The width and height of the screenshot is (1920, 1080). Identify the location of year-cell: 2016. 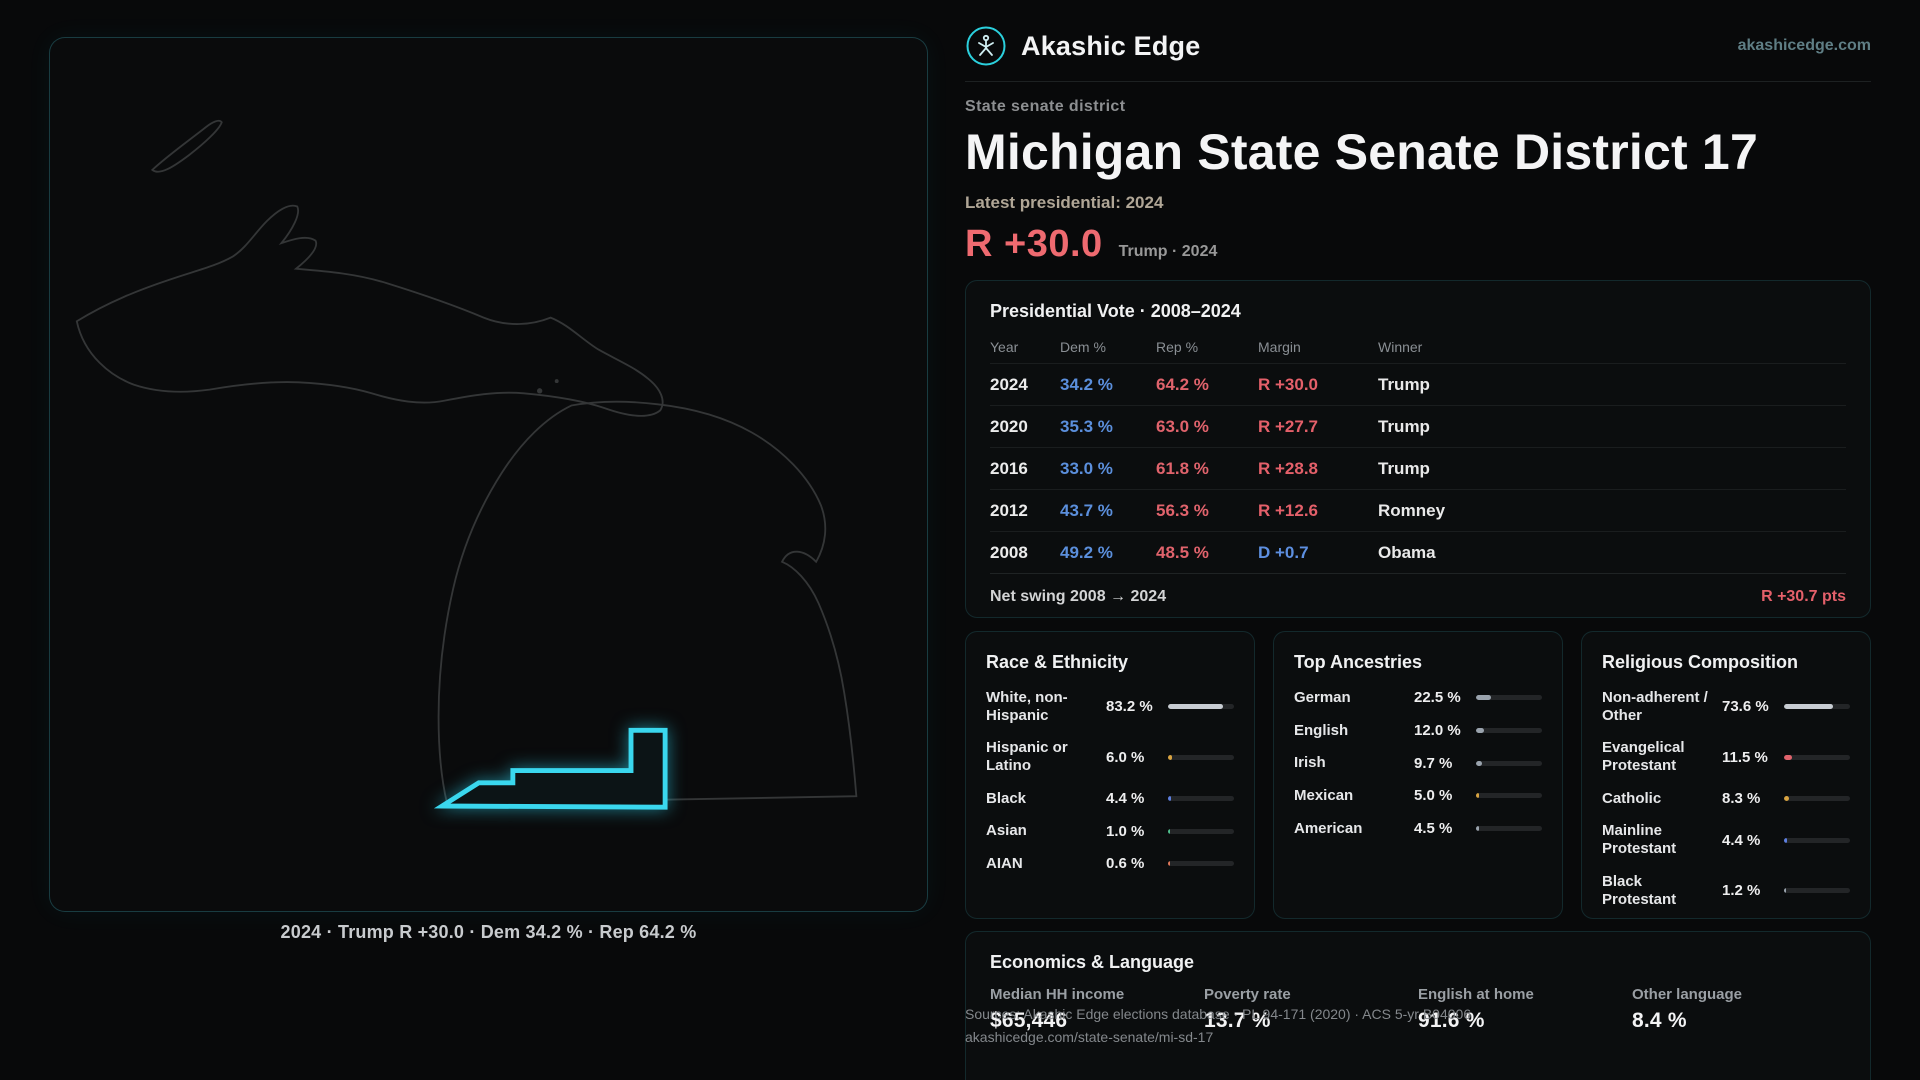
(1009, 468).